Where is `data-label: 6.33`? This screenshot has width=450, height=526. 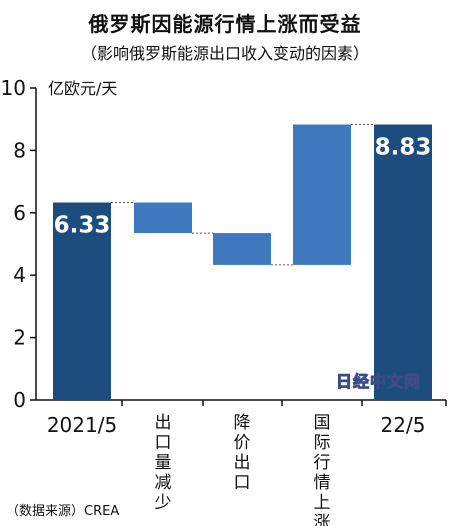 data-label: 6.33 is located at coordinates (82, 226).